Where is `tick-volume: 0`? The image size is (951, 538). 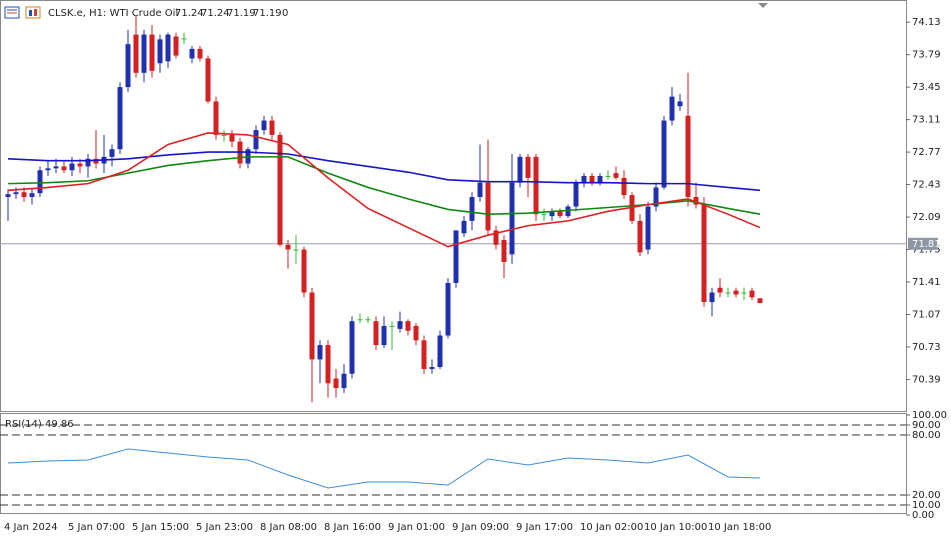
tick-volume: 0 is located at coordinates (285, 13).